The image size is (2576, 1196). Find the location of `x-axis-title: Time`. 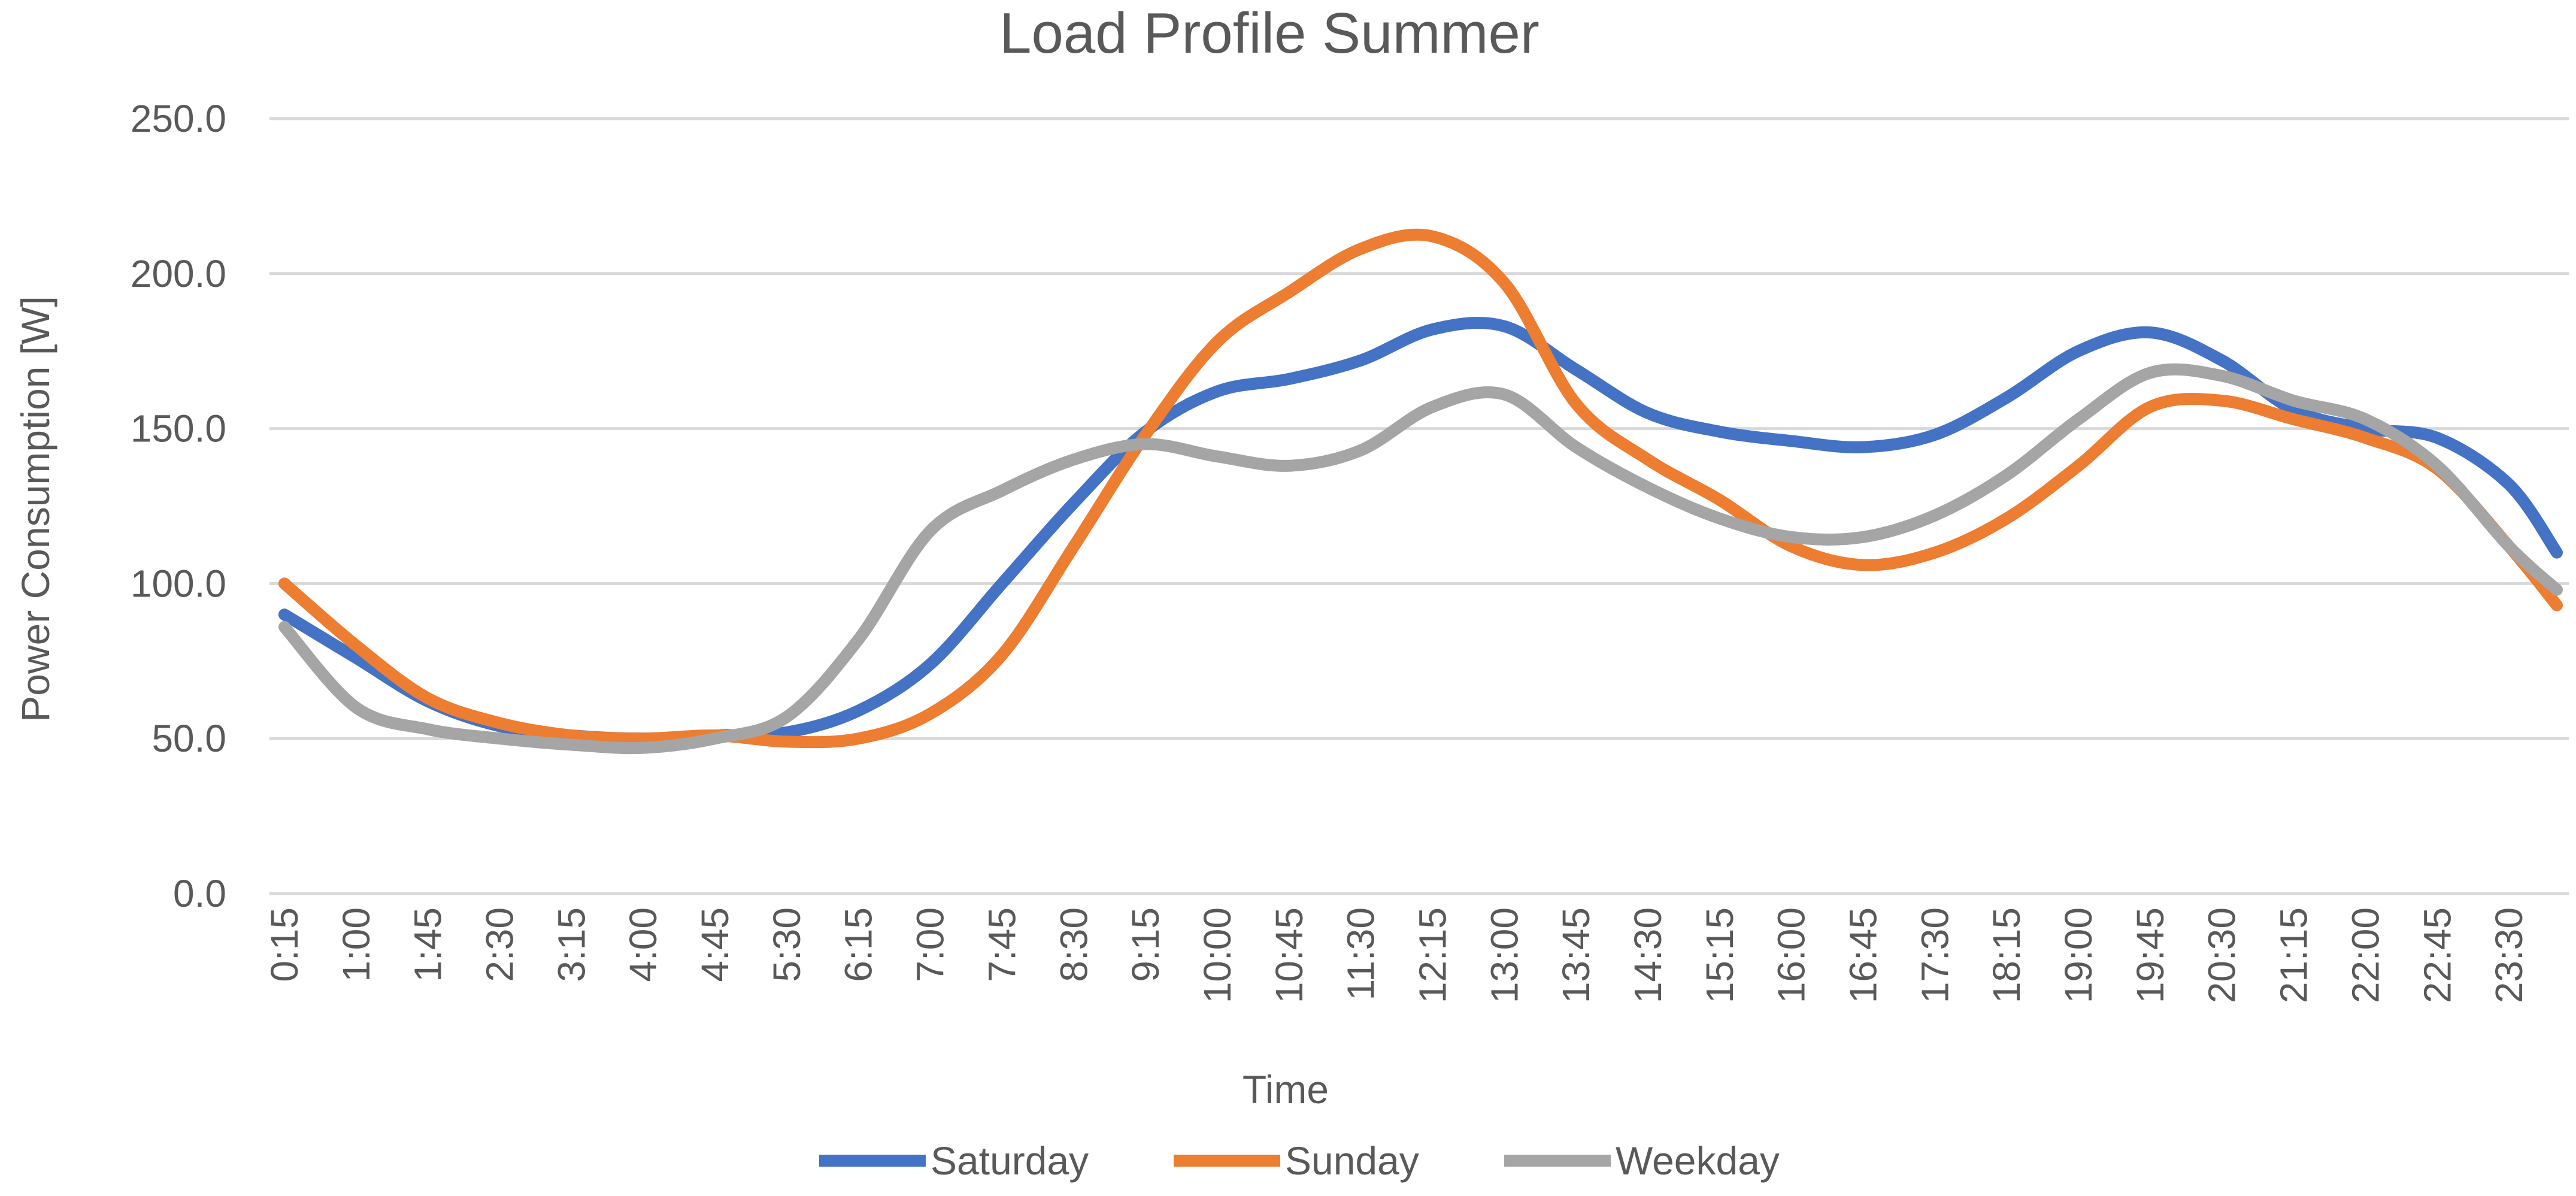

x-axis-title: Time is located at coordinates (1285, 1089).